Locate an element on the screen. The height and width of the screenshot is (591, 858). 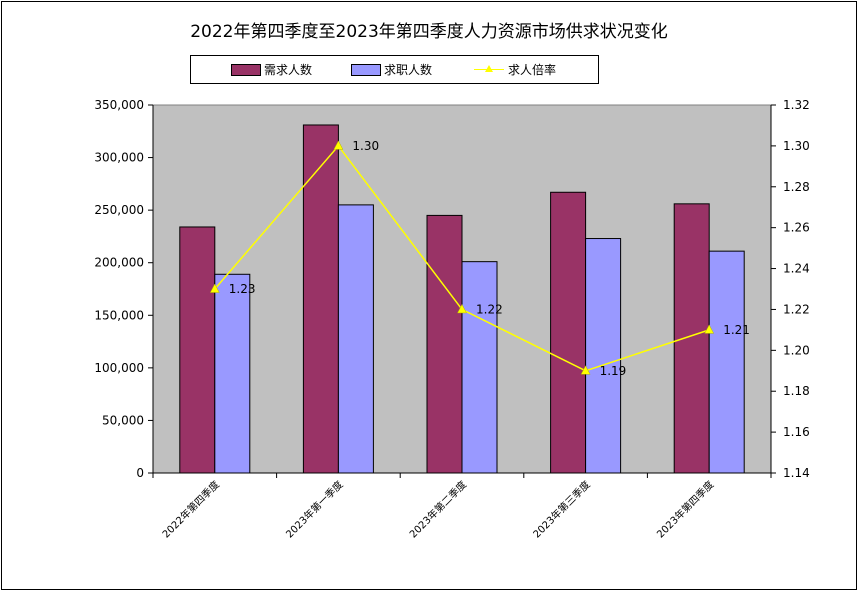
legend-item-demand: 需求人数 is located at coordinates (271, 69).